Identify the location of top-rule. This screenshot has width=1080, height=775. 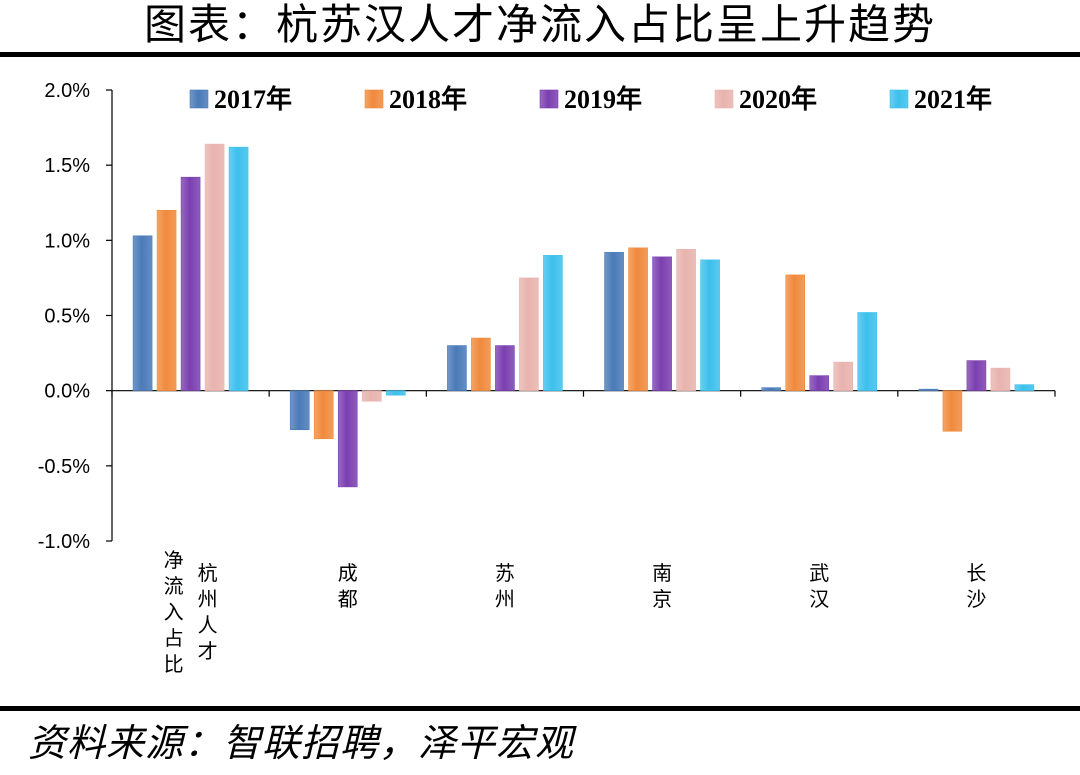
(540, 54).